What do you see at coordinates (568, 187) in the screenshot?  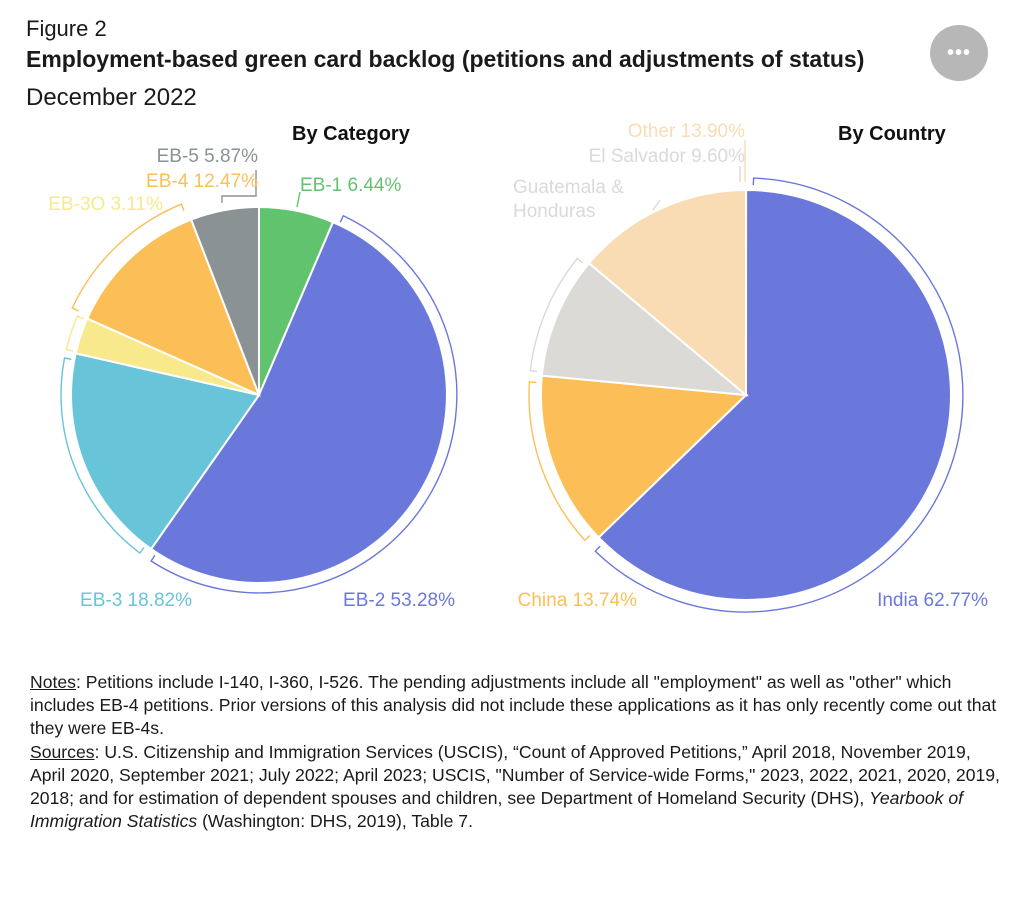 I see `pie-2-label-guatemala-line: Guatemala &` at bounding box center [568, 187].